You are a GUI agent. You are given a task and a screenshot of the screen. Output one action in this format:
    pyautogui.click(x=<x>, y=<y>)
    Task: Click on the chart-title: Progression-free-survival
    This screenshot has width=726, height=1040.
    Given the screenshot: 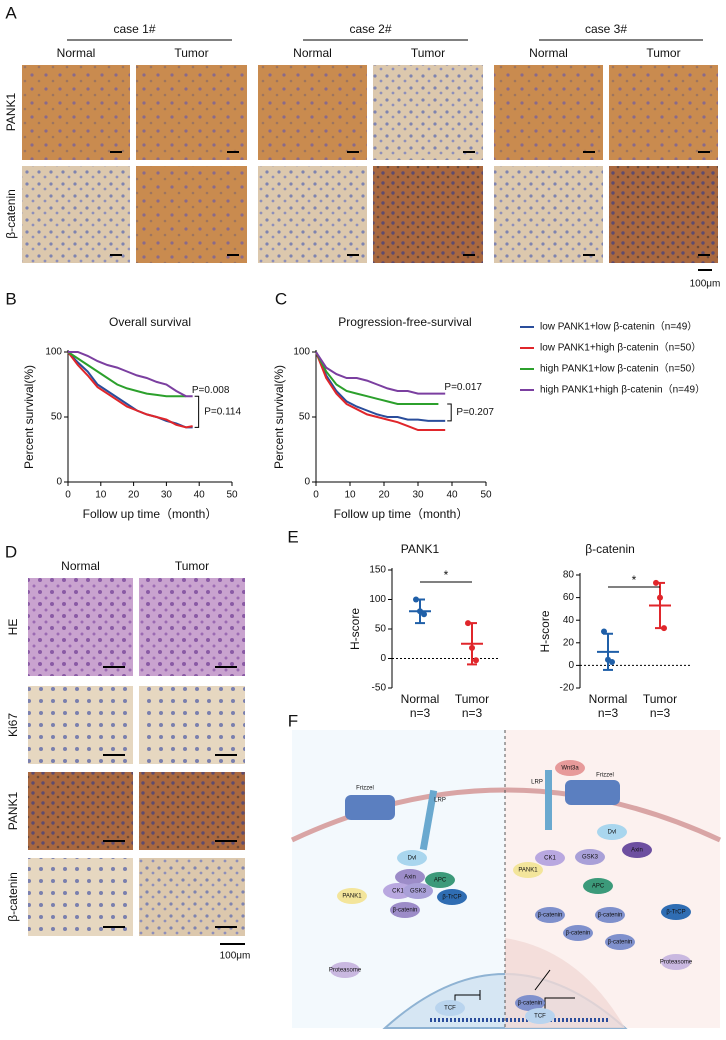 What is the action you would take?
    pyautogui.click(x=404, y=322)
    